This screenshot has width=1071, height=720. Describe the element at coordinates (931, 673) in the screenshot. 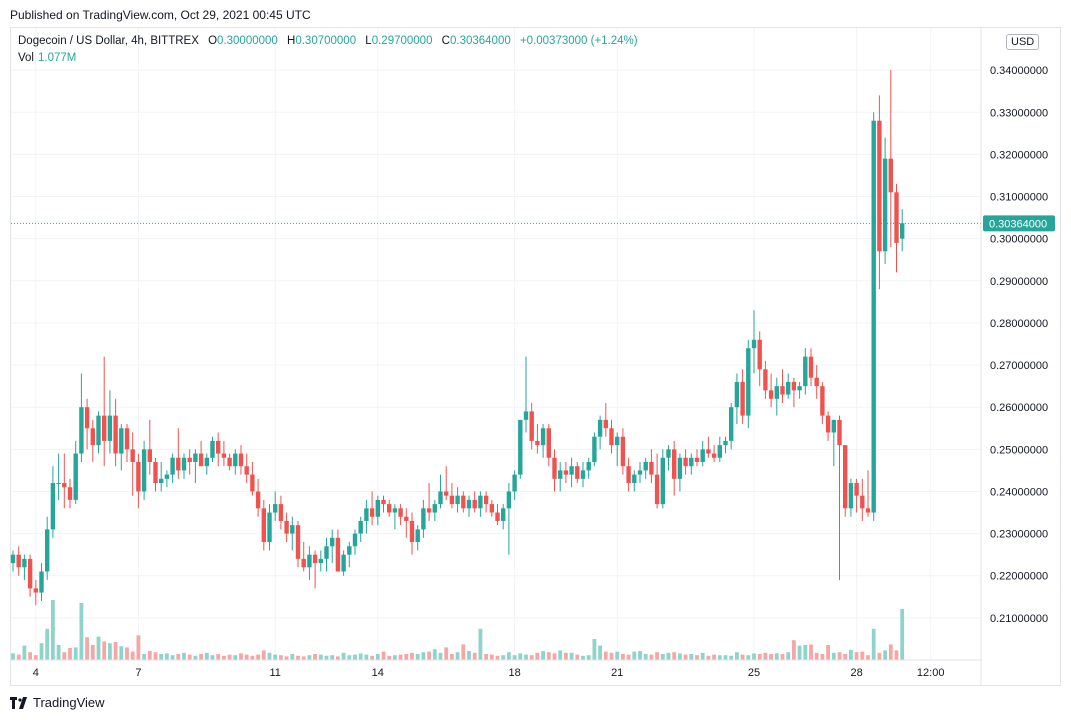

I see `time-tick-label: 12:00` at that location.